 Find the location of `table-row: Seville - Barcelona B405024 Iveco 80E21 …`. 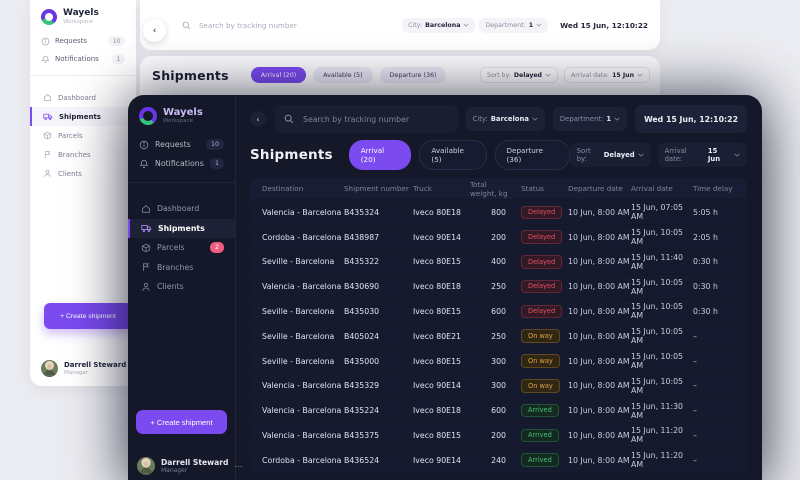

table-row: Seville - Barcelona B405024 Iveco 80E21 … is located at coordinates (498, 336).